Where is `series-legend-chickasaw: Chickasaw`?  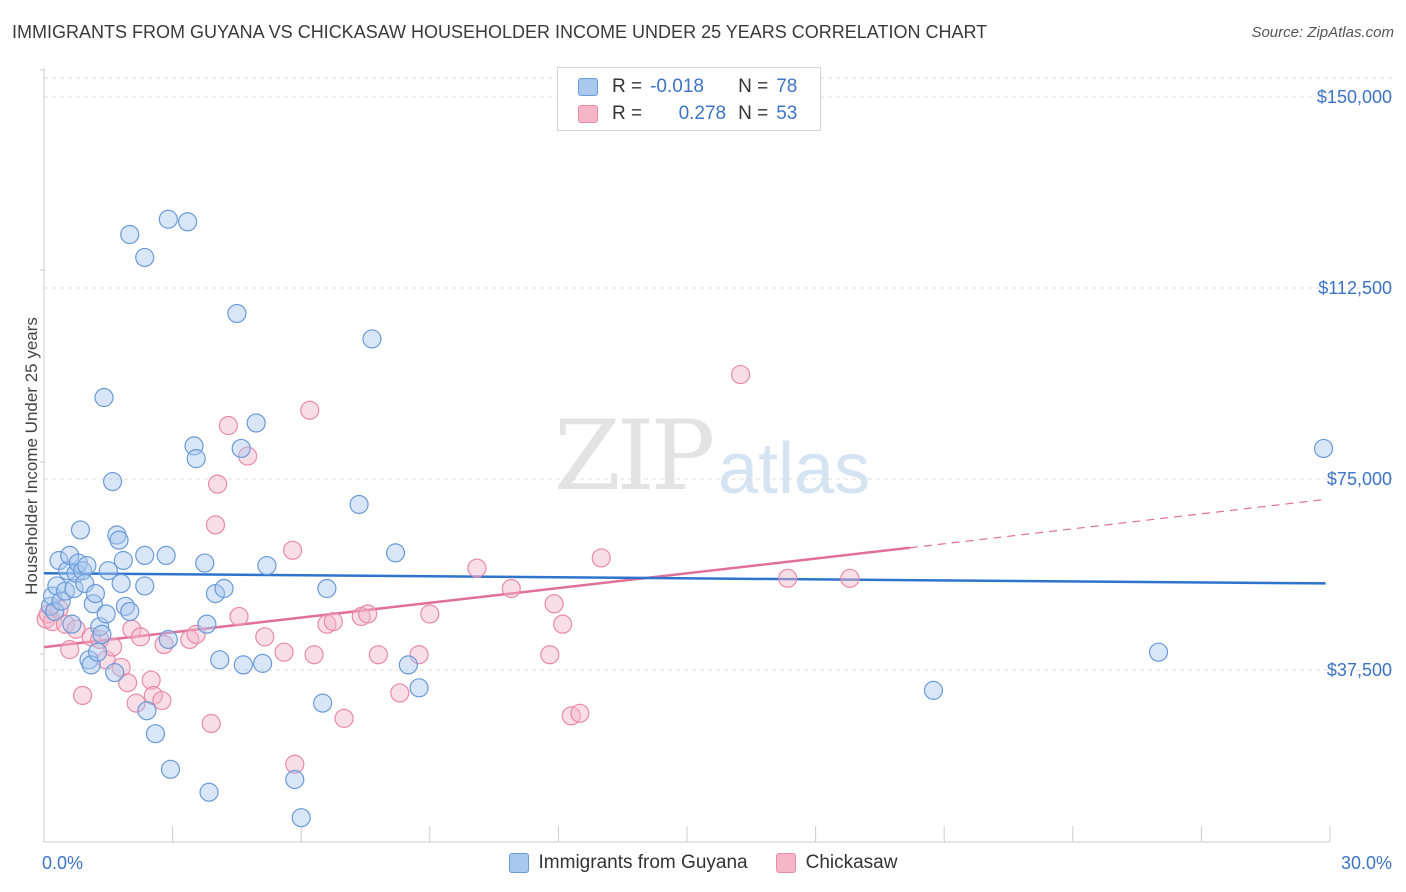
series-legend-chickasaw: Chickasaw is located at coordinates (836, 863).